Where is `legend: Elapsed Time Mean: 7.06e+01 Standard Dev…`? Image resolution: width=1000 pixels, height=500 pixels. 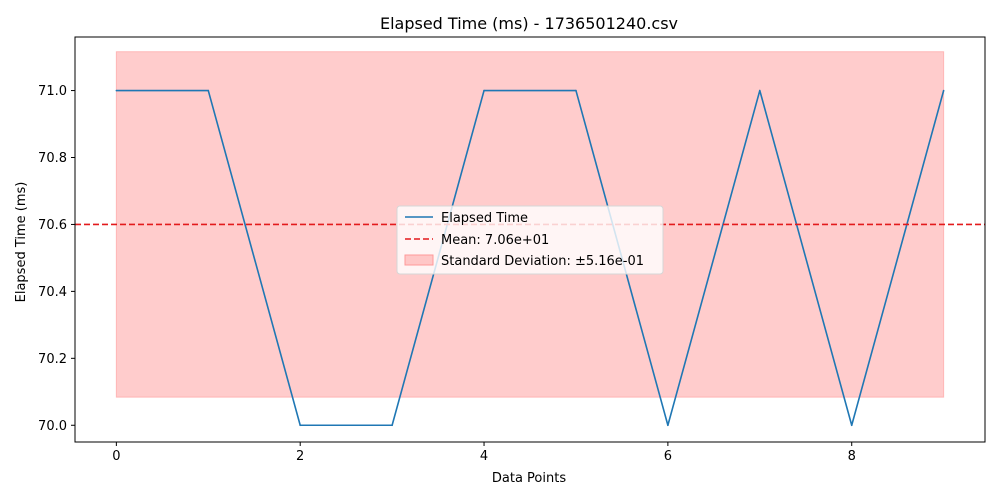 legend: Elapsed Time Mean: 7.06e+01 Standard Dev… is located at coordinates (530, 240).